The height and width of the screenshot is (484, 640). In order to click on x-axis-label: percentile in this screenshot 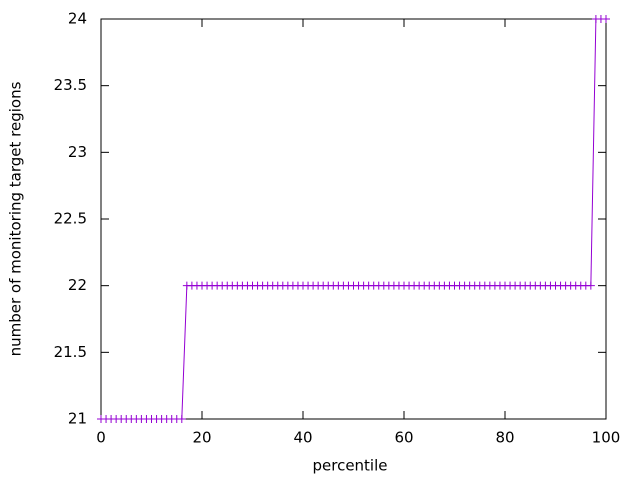, I will do `click(349, 466)`.